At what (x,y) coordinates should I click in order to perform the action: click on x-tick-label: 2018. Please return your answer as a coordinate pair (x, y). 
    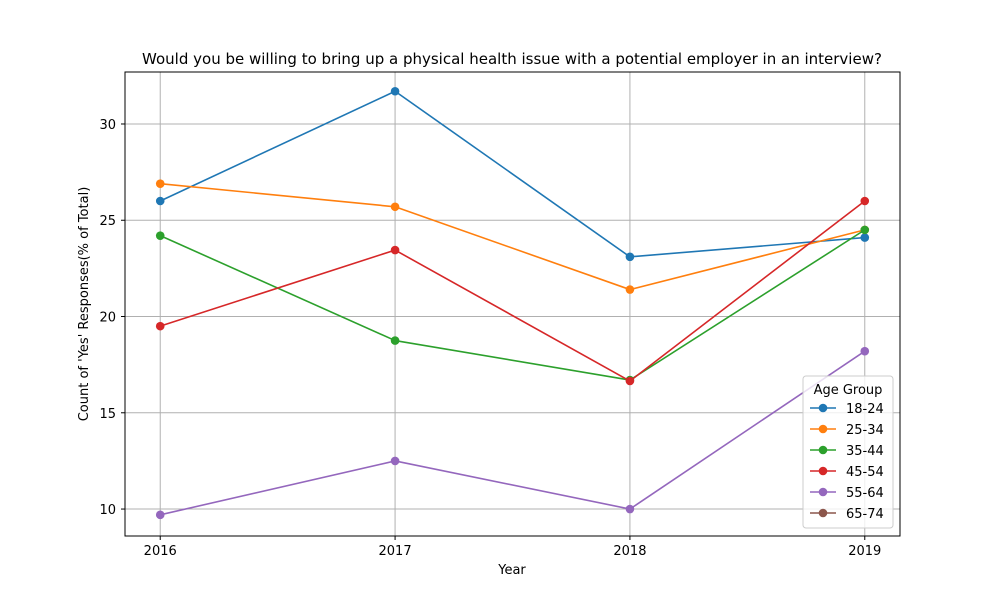
    Looking at the image, I should click on (629, 551).